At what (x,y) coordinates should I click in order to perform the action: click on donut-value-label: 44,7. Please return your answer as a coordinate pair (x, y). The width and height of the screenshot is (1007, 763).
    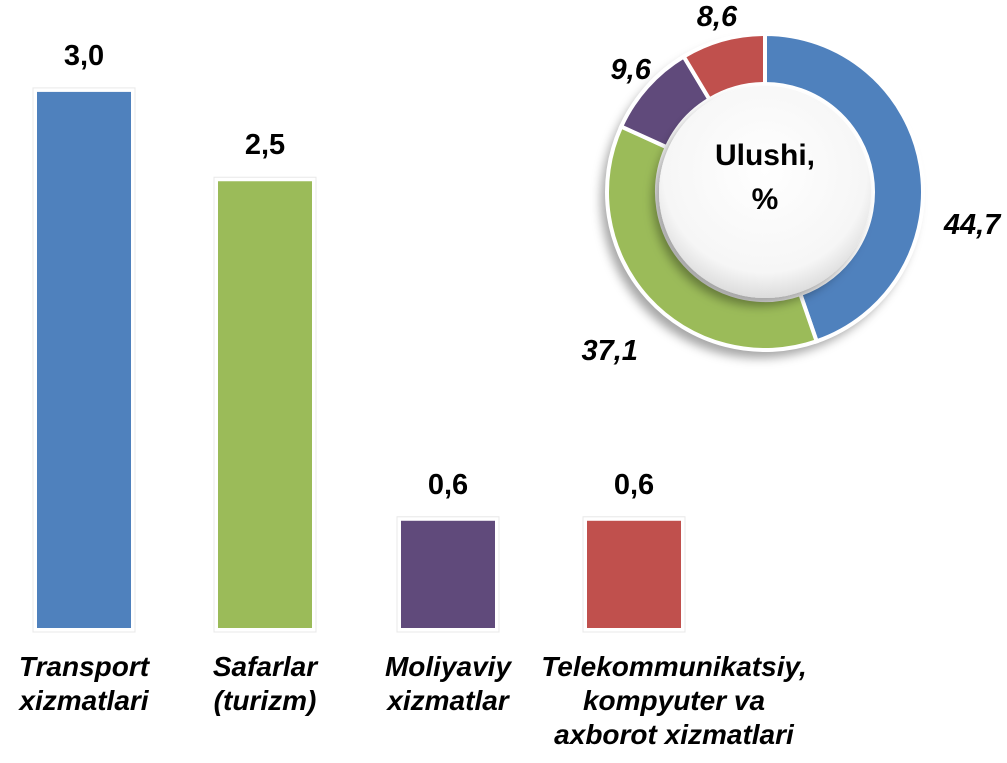
    Looking at the image, I should click on (972, 225).